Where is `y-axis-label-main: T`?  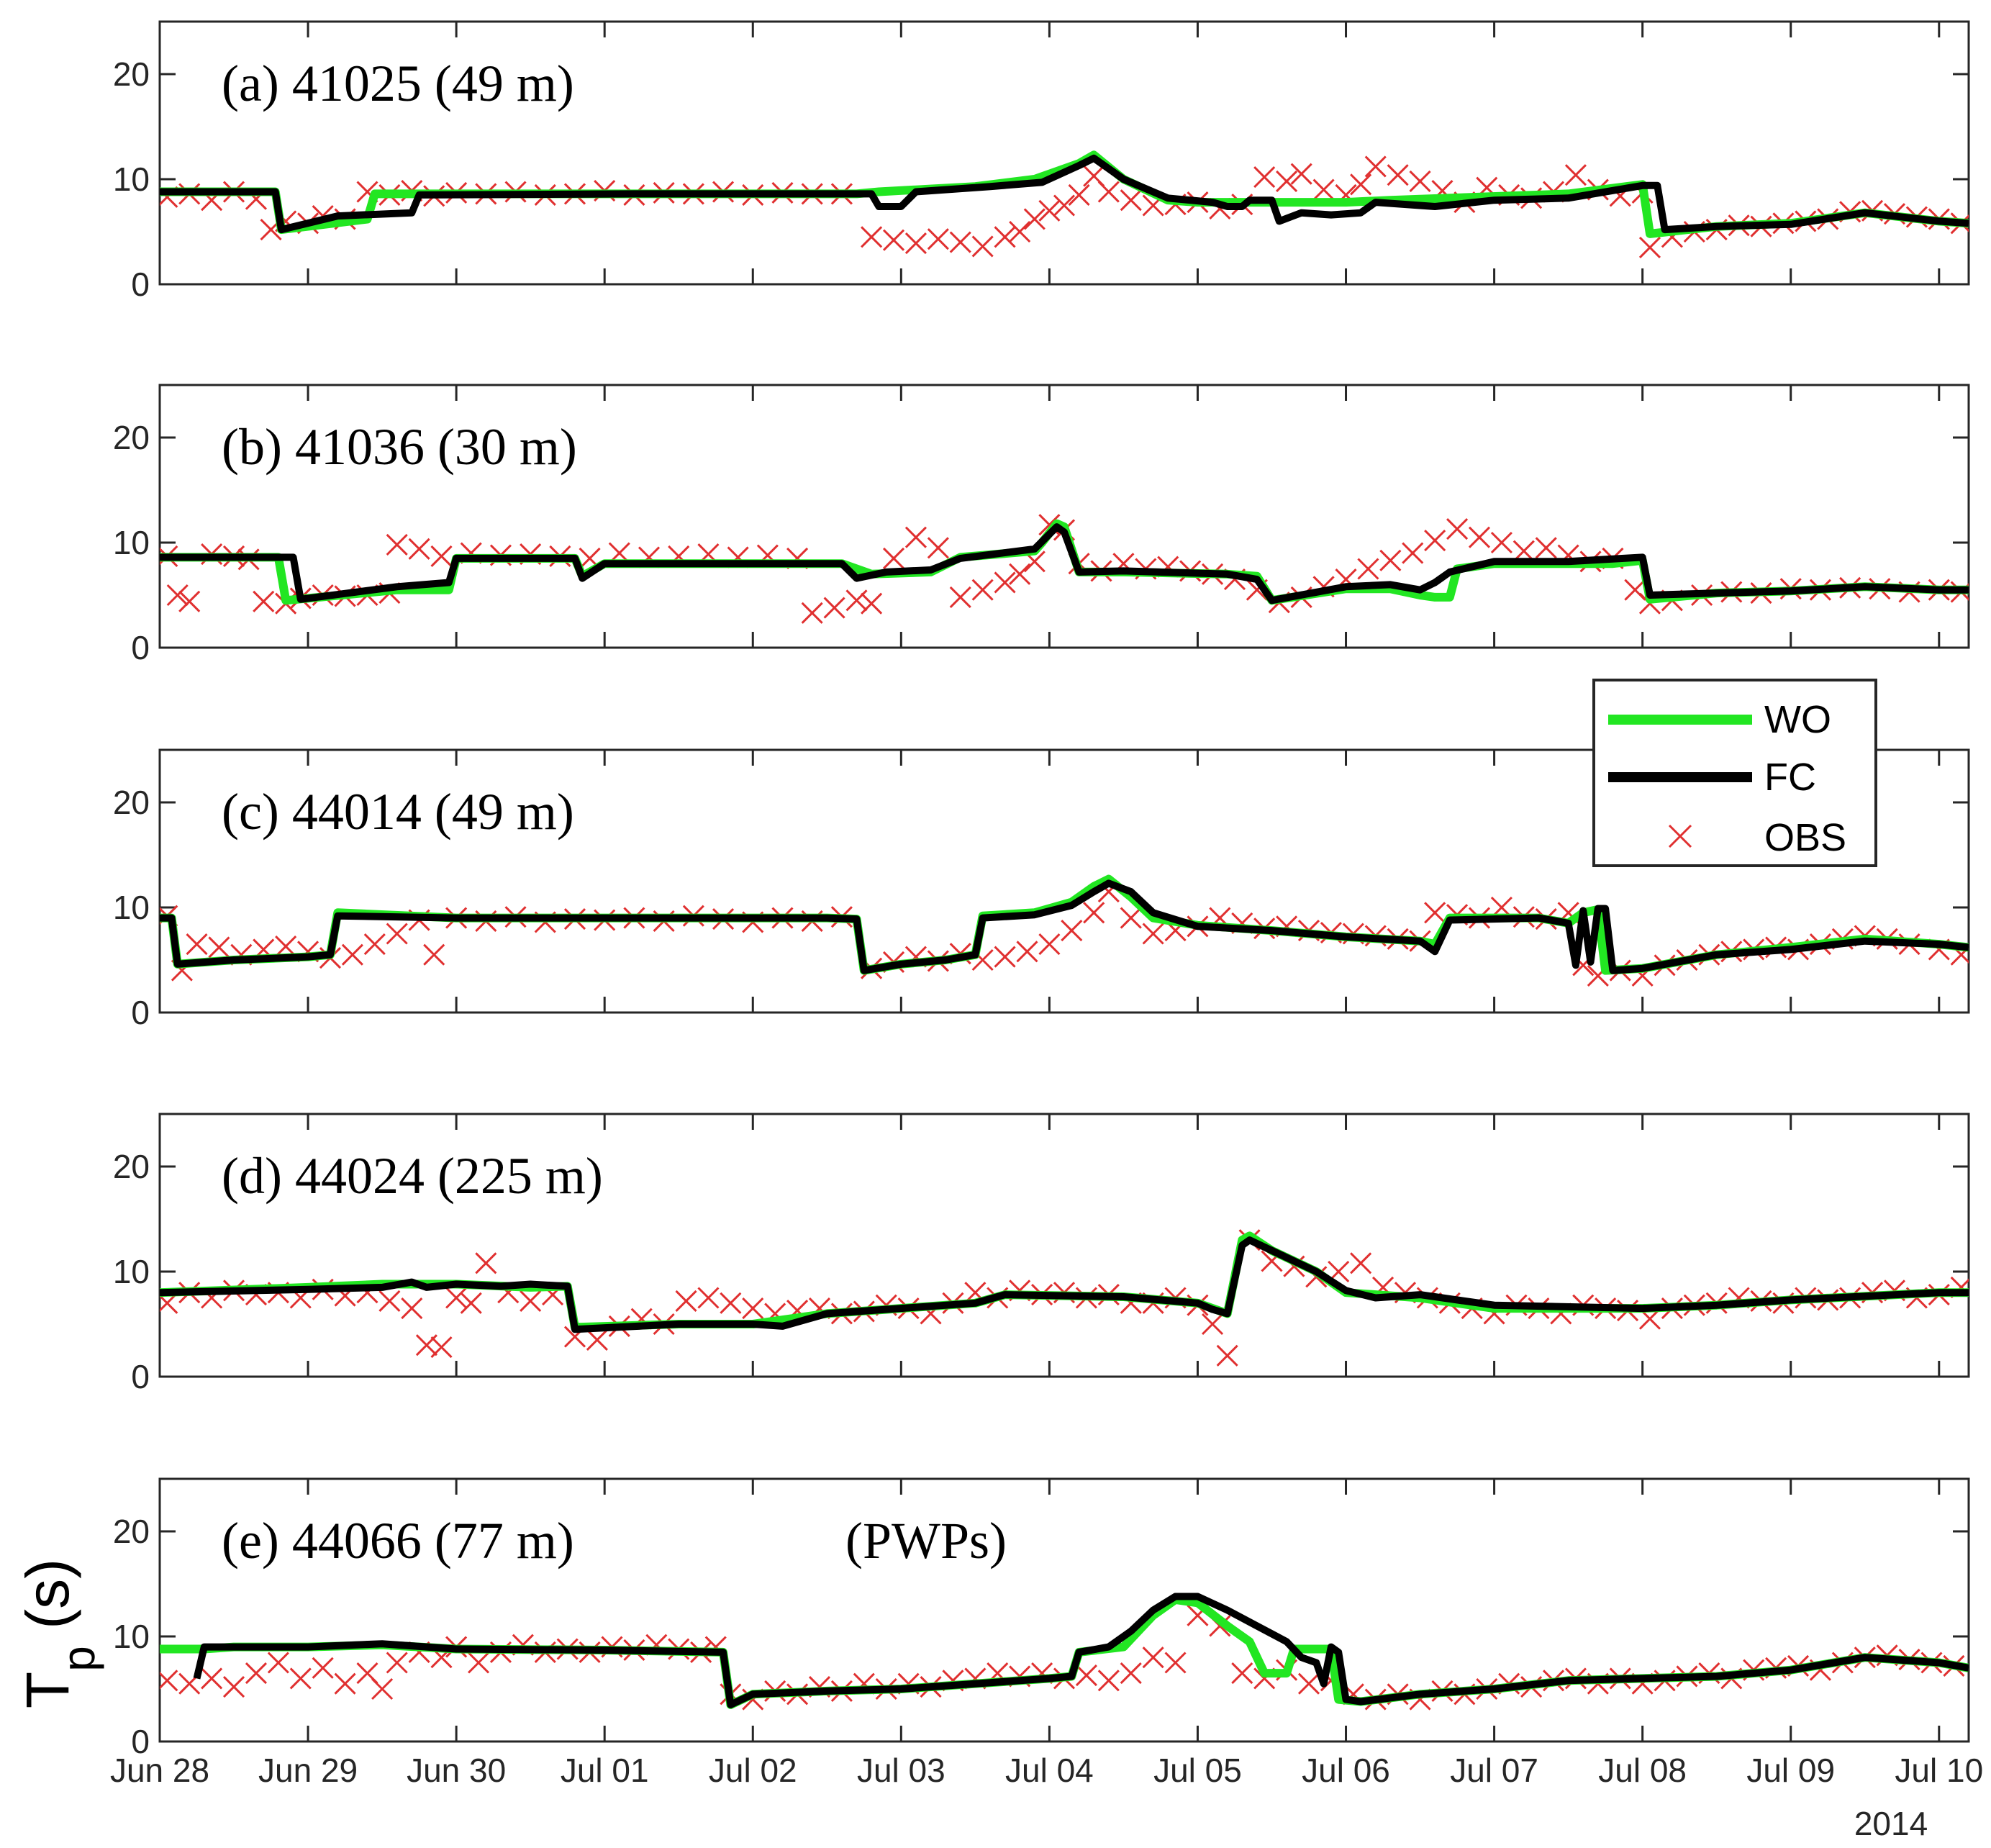
y-axis-label-main: T is located at coordinates (47, 1690).